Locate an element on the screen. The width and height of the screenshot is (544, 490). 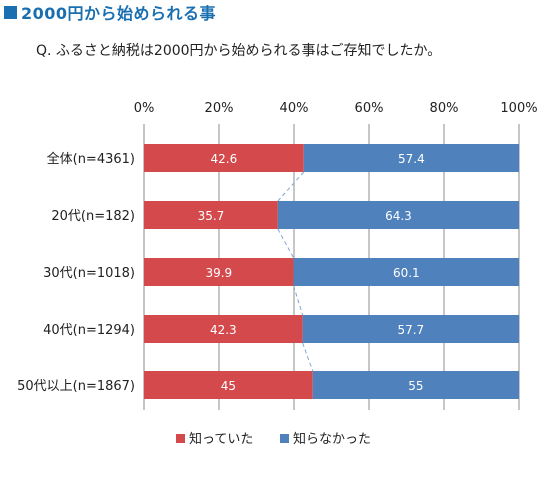
page-title: 2000円から始められる事 is located at coordinates (110, 12).